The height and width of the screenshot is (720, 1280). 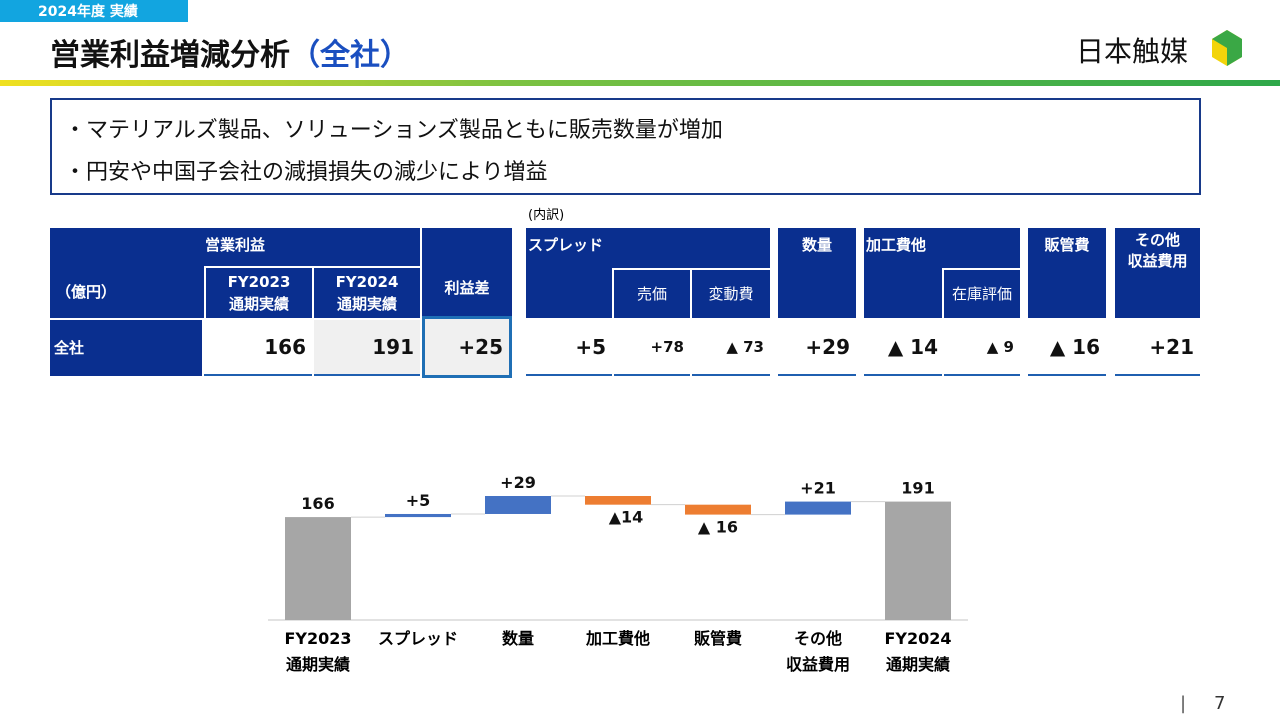 What do you see at coordinates (1067, 348) in the screenshot?
I see `cell: ▲ 16` at bounding box center [1067, 348].